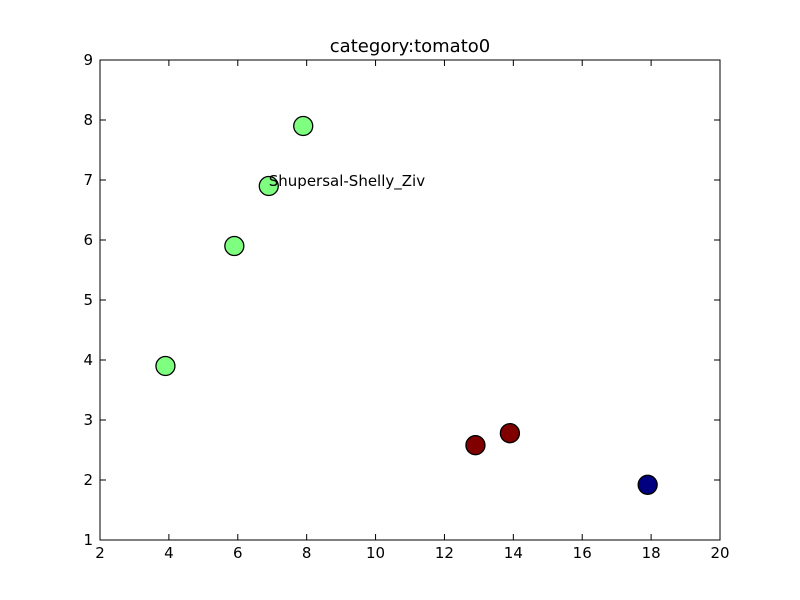  Describe the element at coordinates (307, 553) in the screenshot. I see `x-tick-label: 8` at that location.